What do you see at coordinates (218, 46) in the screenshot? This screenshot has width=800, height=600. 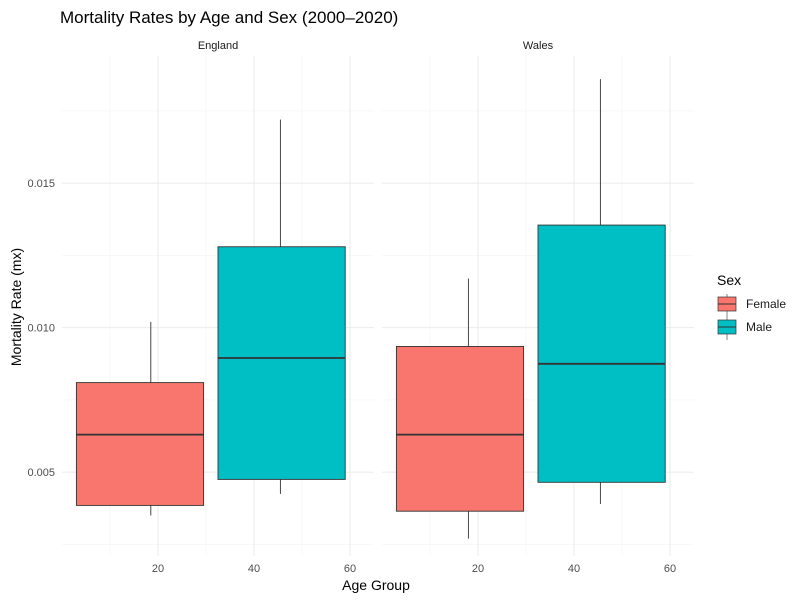 I see `facet-label: England` at bounding box center [218, 46].